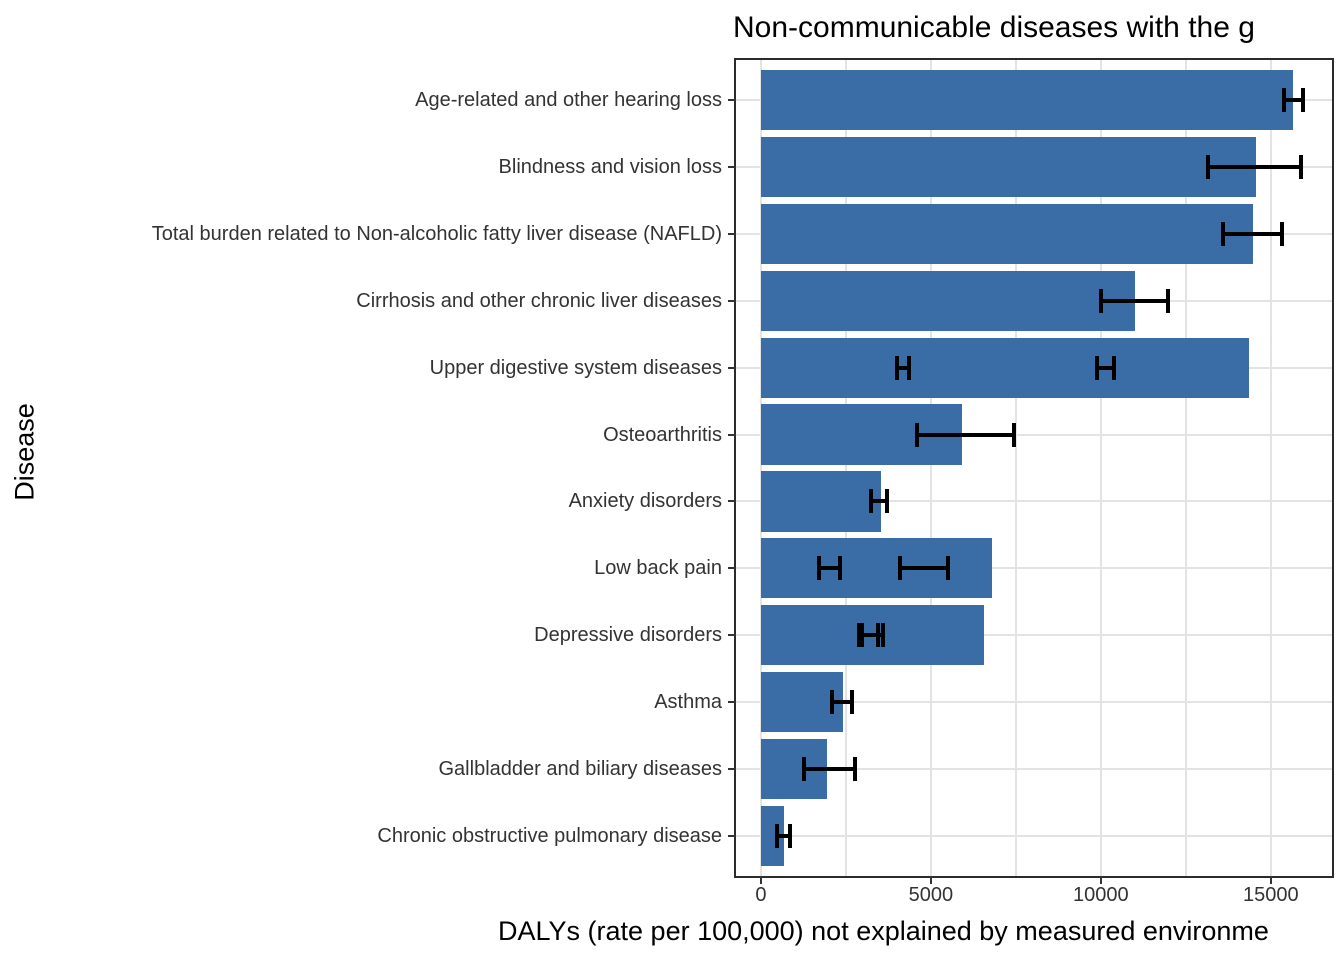 The width and height of the screenshot is (1344, 960). What do you see at coordinates (688, 702) in the screenshot?
I see `y-tick-label: Asthma` at bounding box center [688, 702].